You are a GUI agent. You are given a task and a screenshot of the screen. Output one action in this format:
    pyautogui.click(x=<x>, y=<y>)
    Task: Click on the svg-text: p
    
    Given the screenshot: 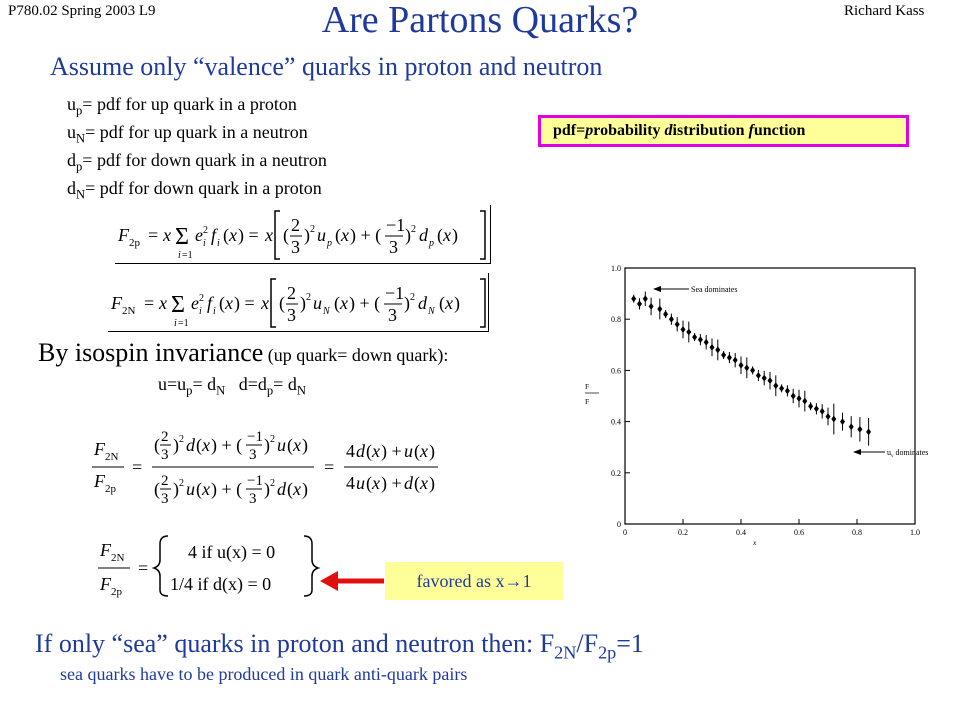 What is the action you would take?
    pyautogui.click(x=431, y=243)
    